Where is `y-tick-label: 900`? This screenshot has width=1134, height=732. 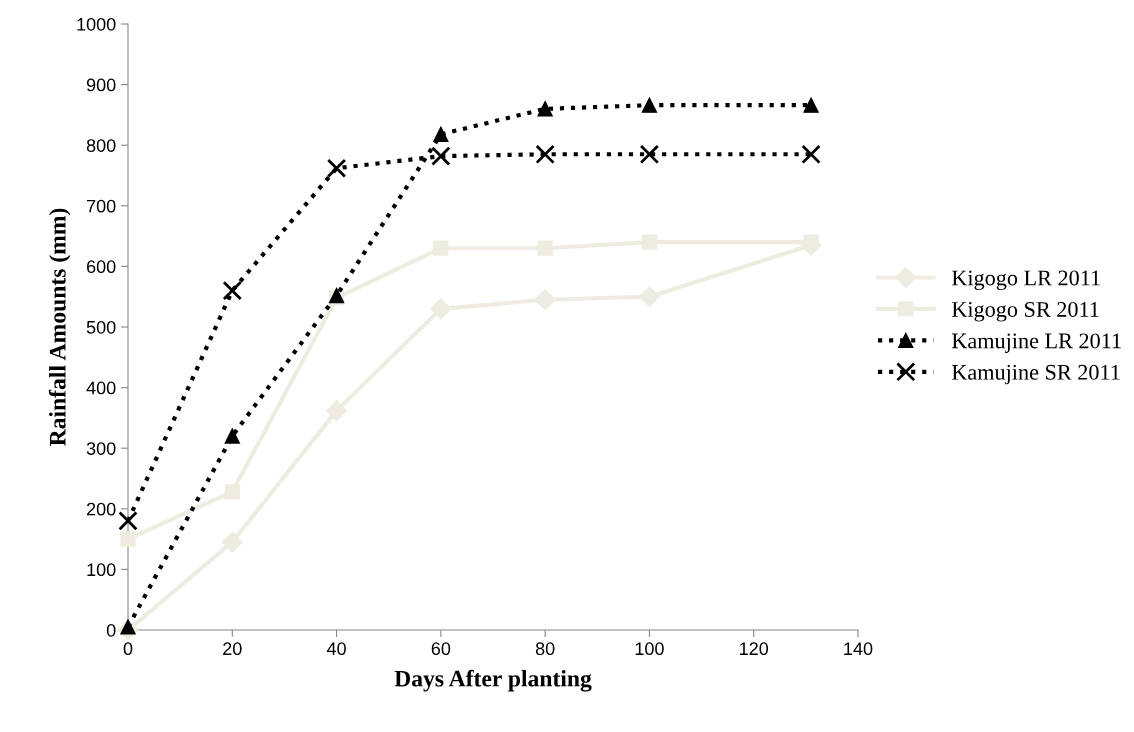
y-tick-label: 900 is located at coordinates (101, 85).